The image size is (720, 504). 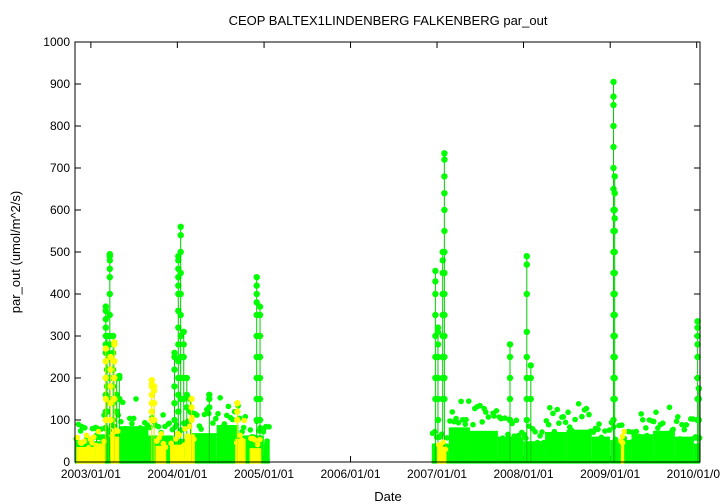 What do you see at coordinates (351, 474) in the screenshot?
I see `x-tick-label: 2006/01/01` at bounding box center [351, 474].